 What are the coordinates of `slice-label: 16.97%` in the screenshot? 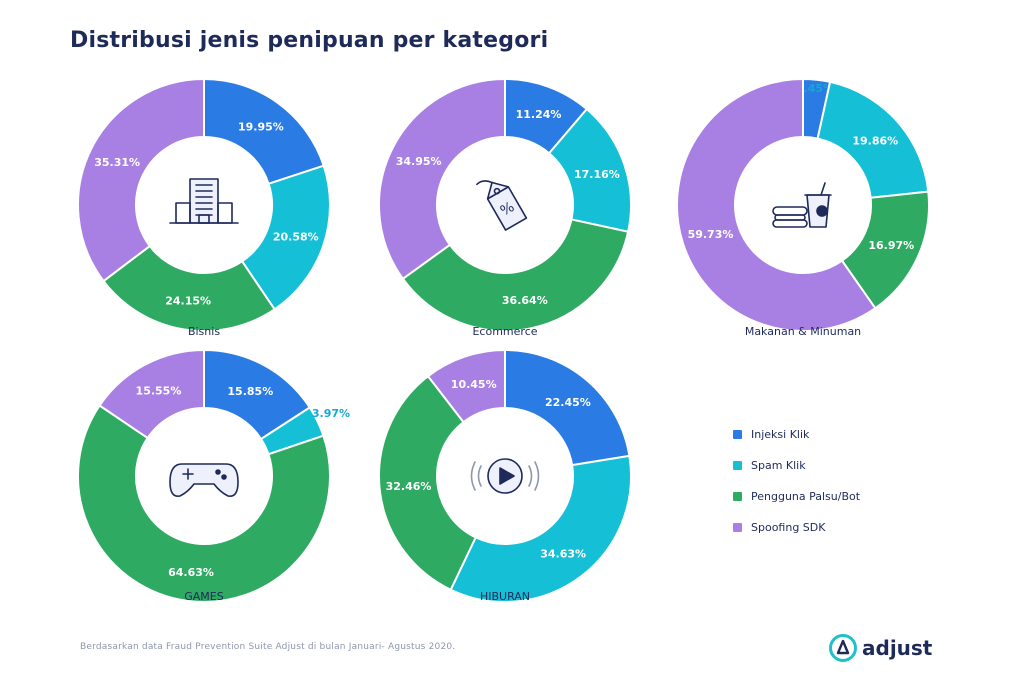 It's located at (891, 245).